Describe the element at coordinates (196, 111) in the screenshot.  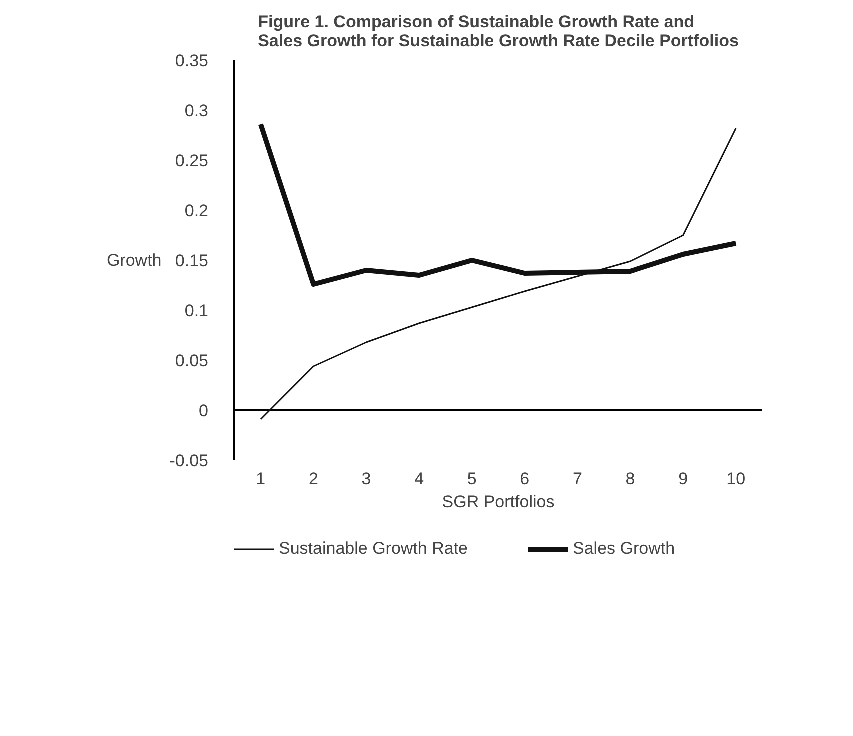
I see `y-tick-label: 0.3` at that location.